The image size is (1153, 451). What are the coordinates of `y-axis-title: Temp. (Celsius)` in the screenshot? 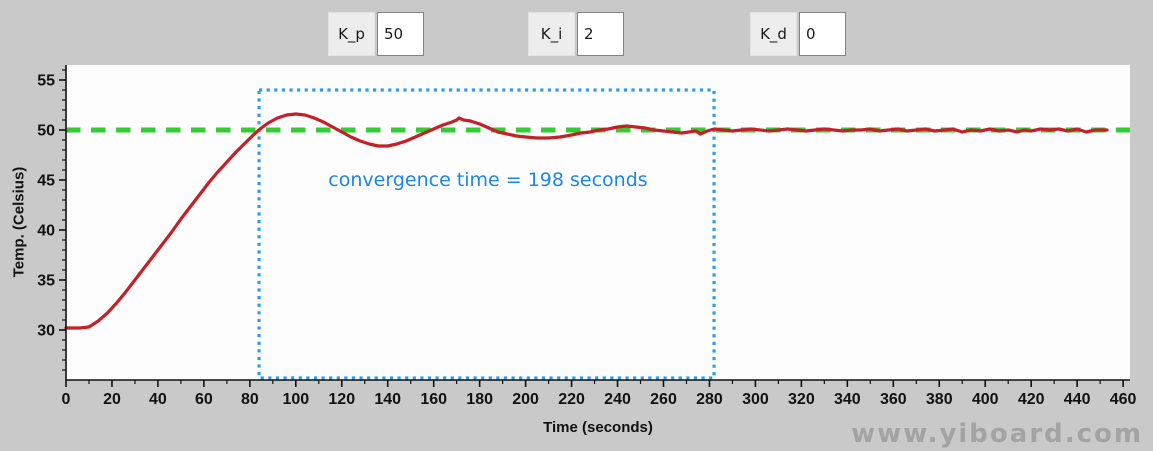 It's located at (19, 222).